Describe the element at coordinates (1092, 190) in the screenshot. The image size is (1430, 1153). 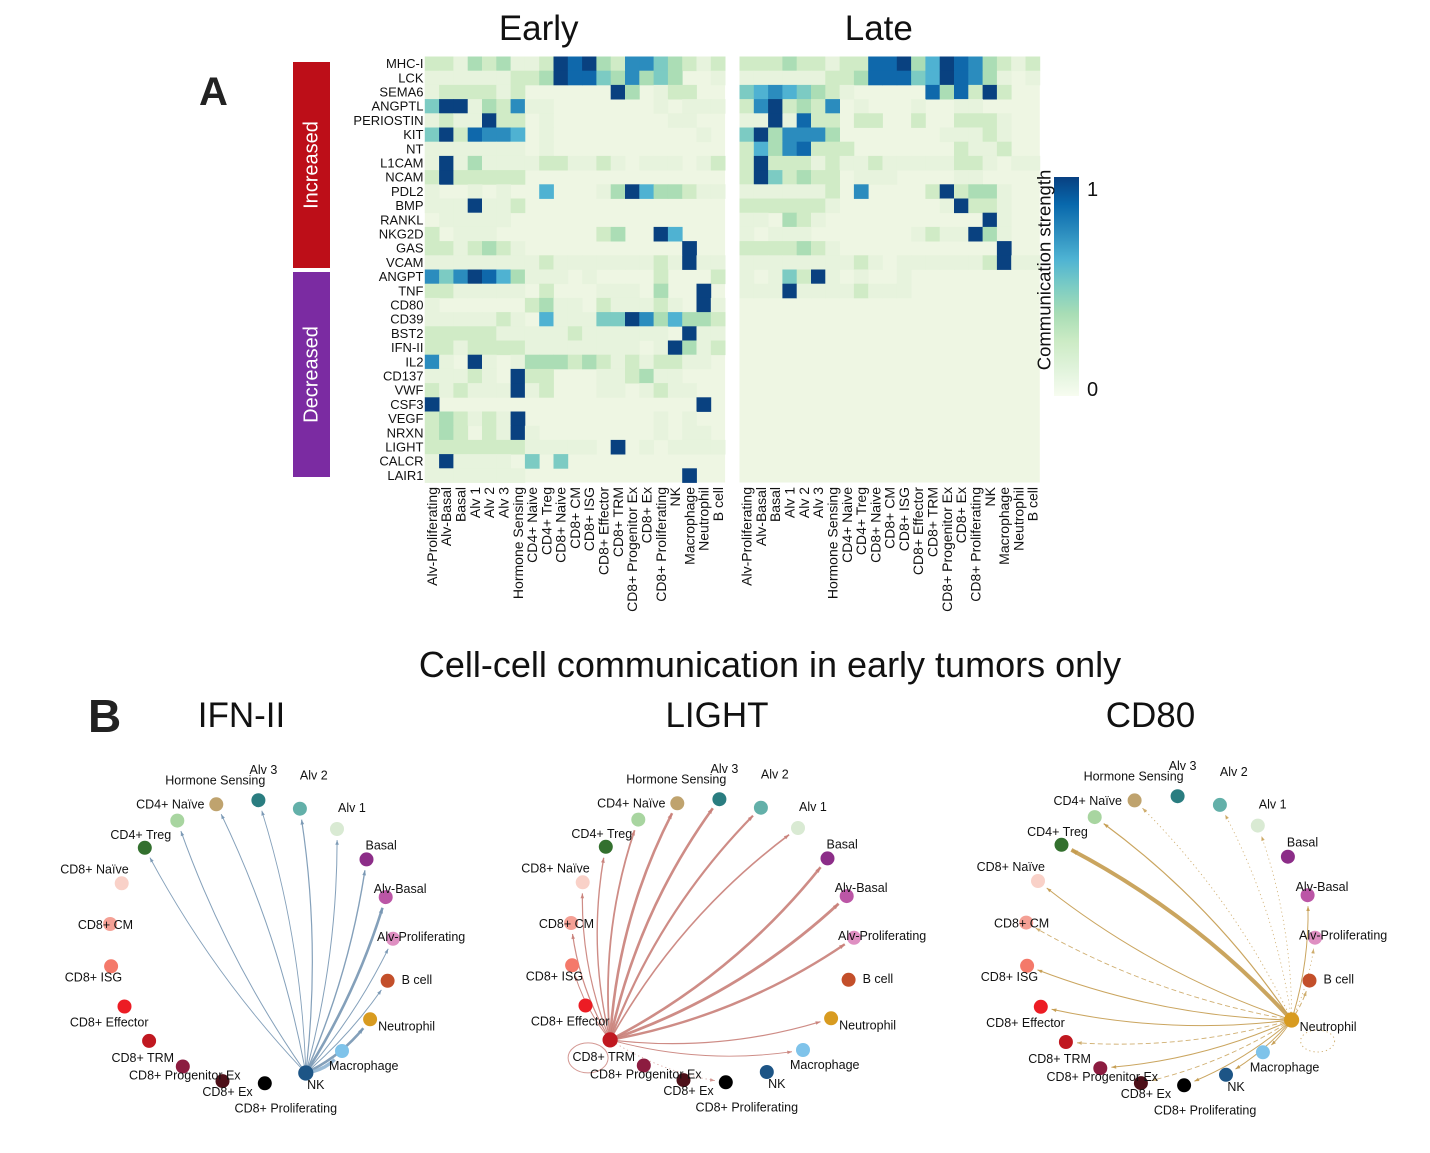
I see `svg-text: 1` at that location.